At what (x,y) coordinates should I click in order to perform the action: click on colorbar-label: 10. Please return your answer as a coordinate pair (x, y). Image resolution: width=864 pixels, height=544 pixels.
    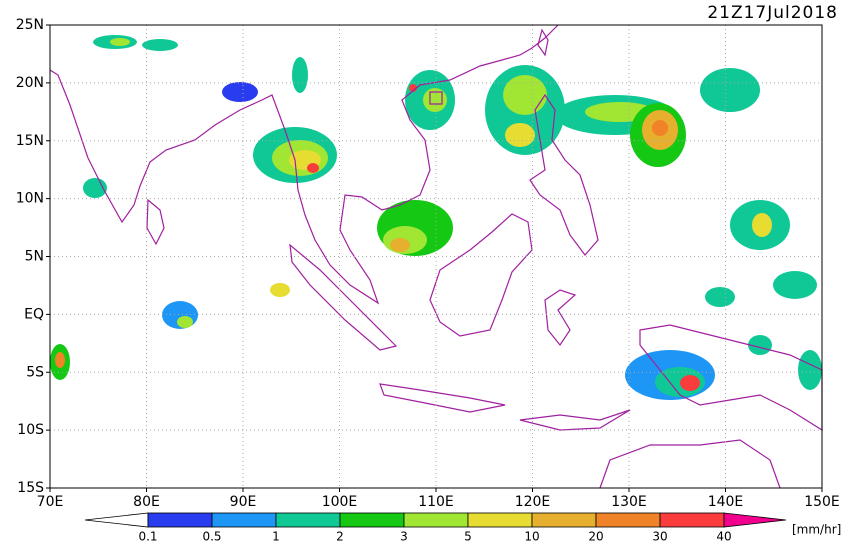
    Looking at the image, I should click on (531, 537).